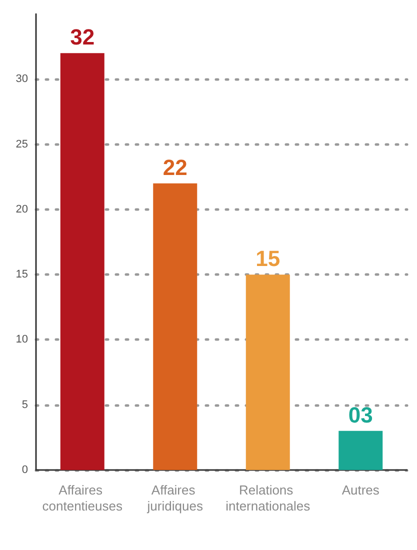 The width and height of the screenshot is (417, 550). What do you see at coordinates (22, 209) in the screenshot?
I see `y-tick-label: 20` at bounding box center [22, 209].